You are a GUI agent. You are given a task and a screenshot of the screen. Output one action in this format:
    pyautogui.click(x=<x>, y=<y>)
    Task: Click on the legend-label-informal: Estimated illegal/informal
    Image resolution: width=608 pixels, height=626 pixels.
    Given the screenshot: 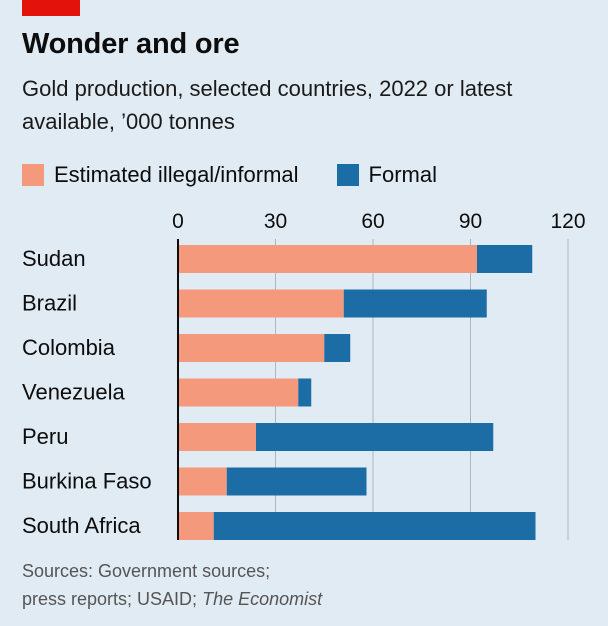 What is the action you would take?
    pyautogui.click(x=176, y=174)
    